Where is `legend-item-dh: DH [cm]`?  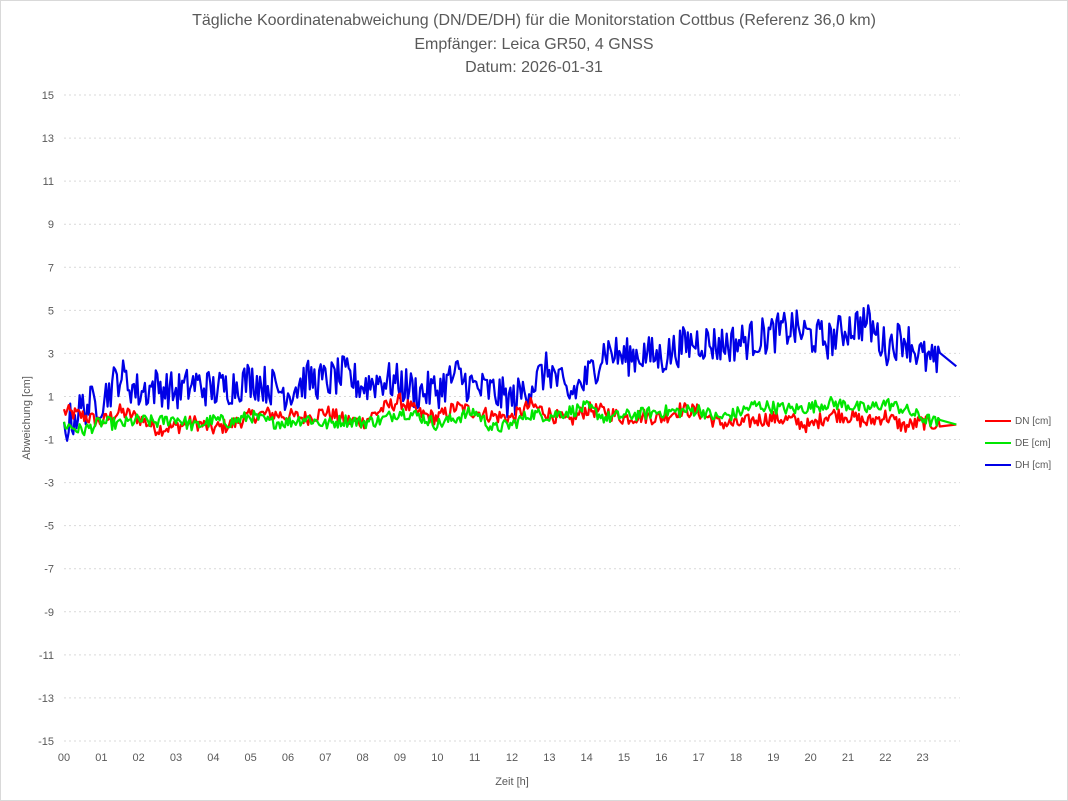
legend-item-dh: DH [cm] is located at coordinates (1018, 465).